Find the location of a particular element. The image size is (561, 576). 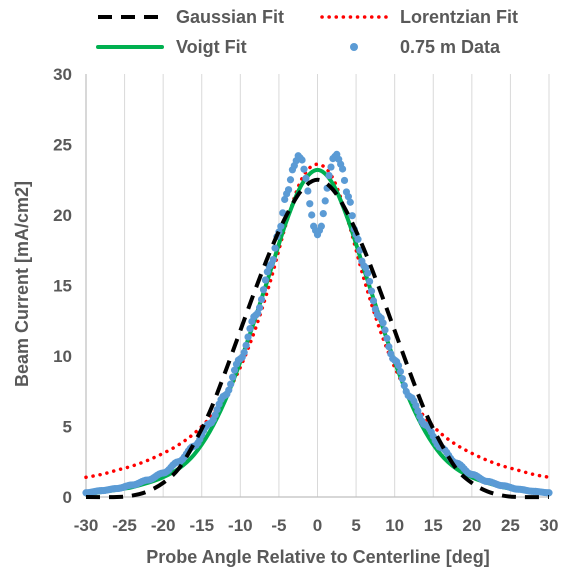

y-tick-label: 25 is located at coordinates (62, 145).